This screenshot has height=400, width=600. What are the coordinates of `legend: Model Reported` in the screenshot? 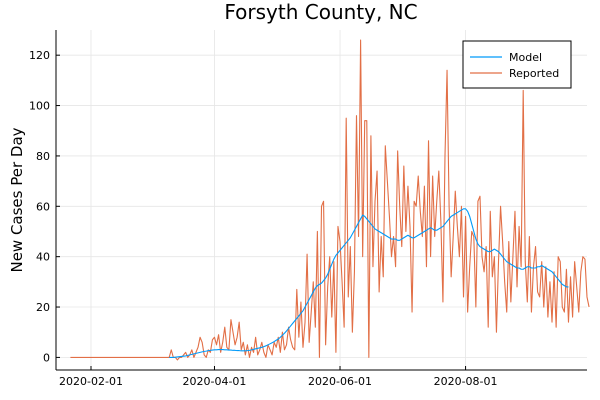 It's located at (517, 64).